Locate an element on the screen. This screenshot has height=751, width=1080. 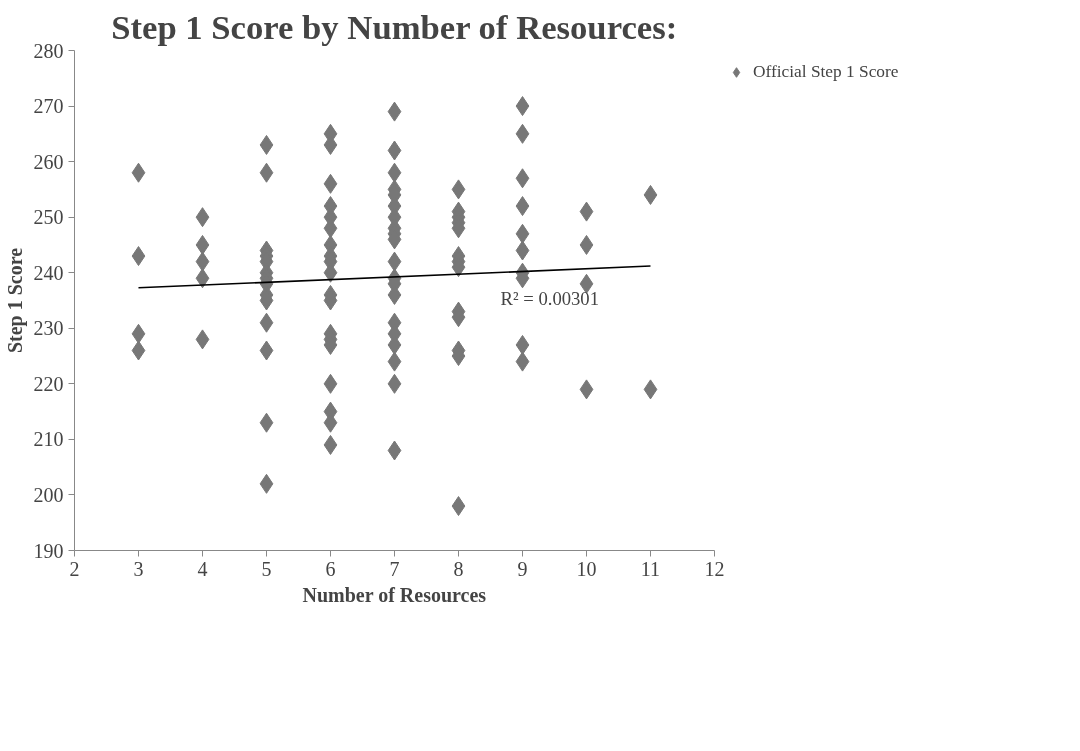
x-tick-label: 4 is located at coordinates (202, 568).